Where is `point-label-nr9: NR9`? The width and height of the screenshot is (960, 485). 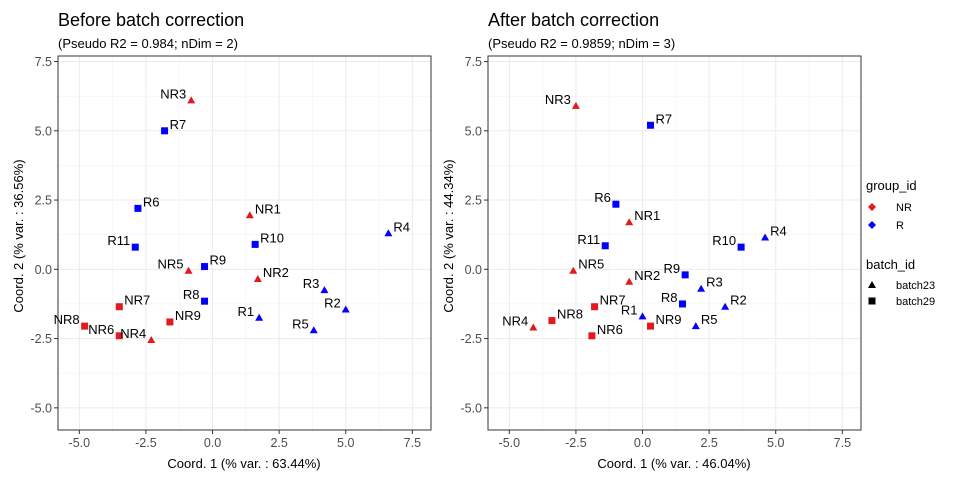
point-label-nr9: NR9 is located at coordinates (188, 315).